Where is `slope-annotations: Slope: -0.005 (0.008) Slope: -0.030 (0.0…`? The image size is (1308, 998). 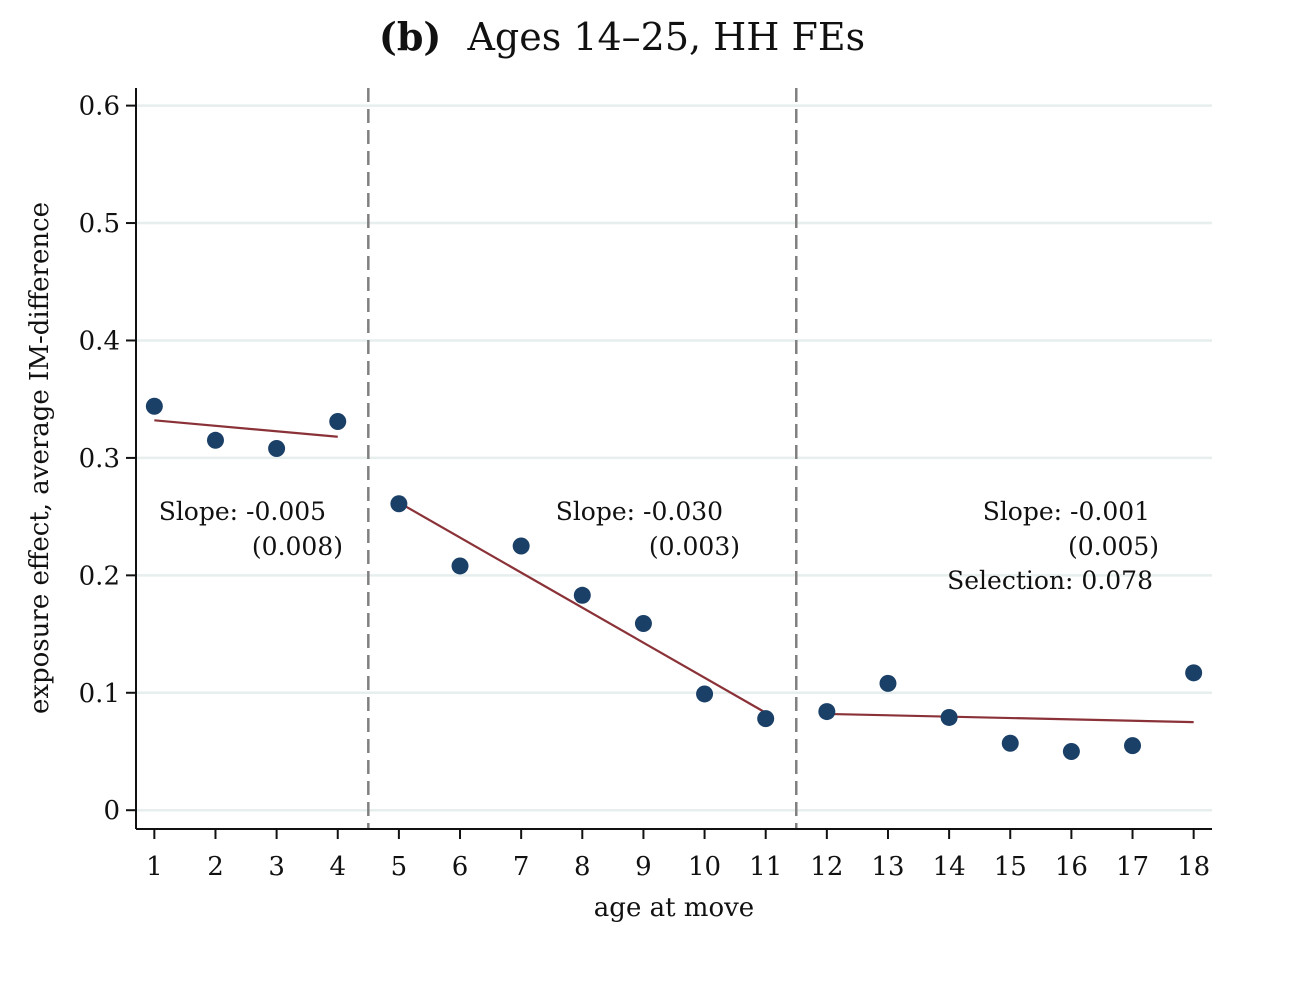
slope-annotations: Slope: -0.005 (0.008) Slope: -0.030 (0.0… is located at coordinates (663, 546).